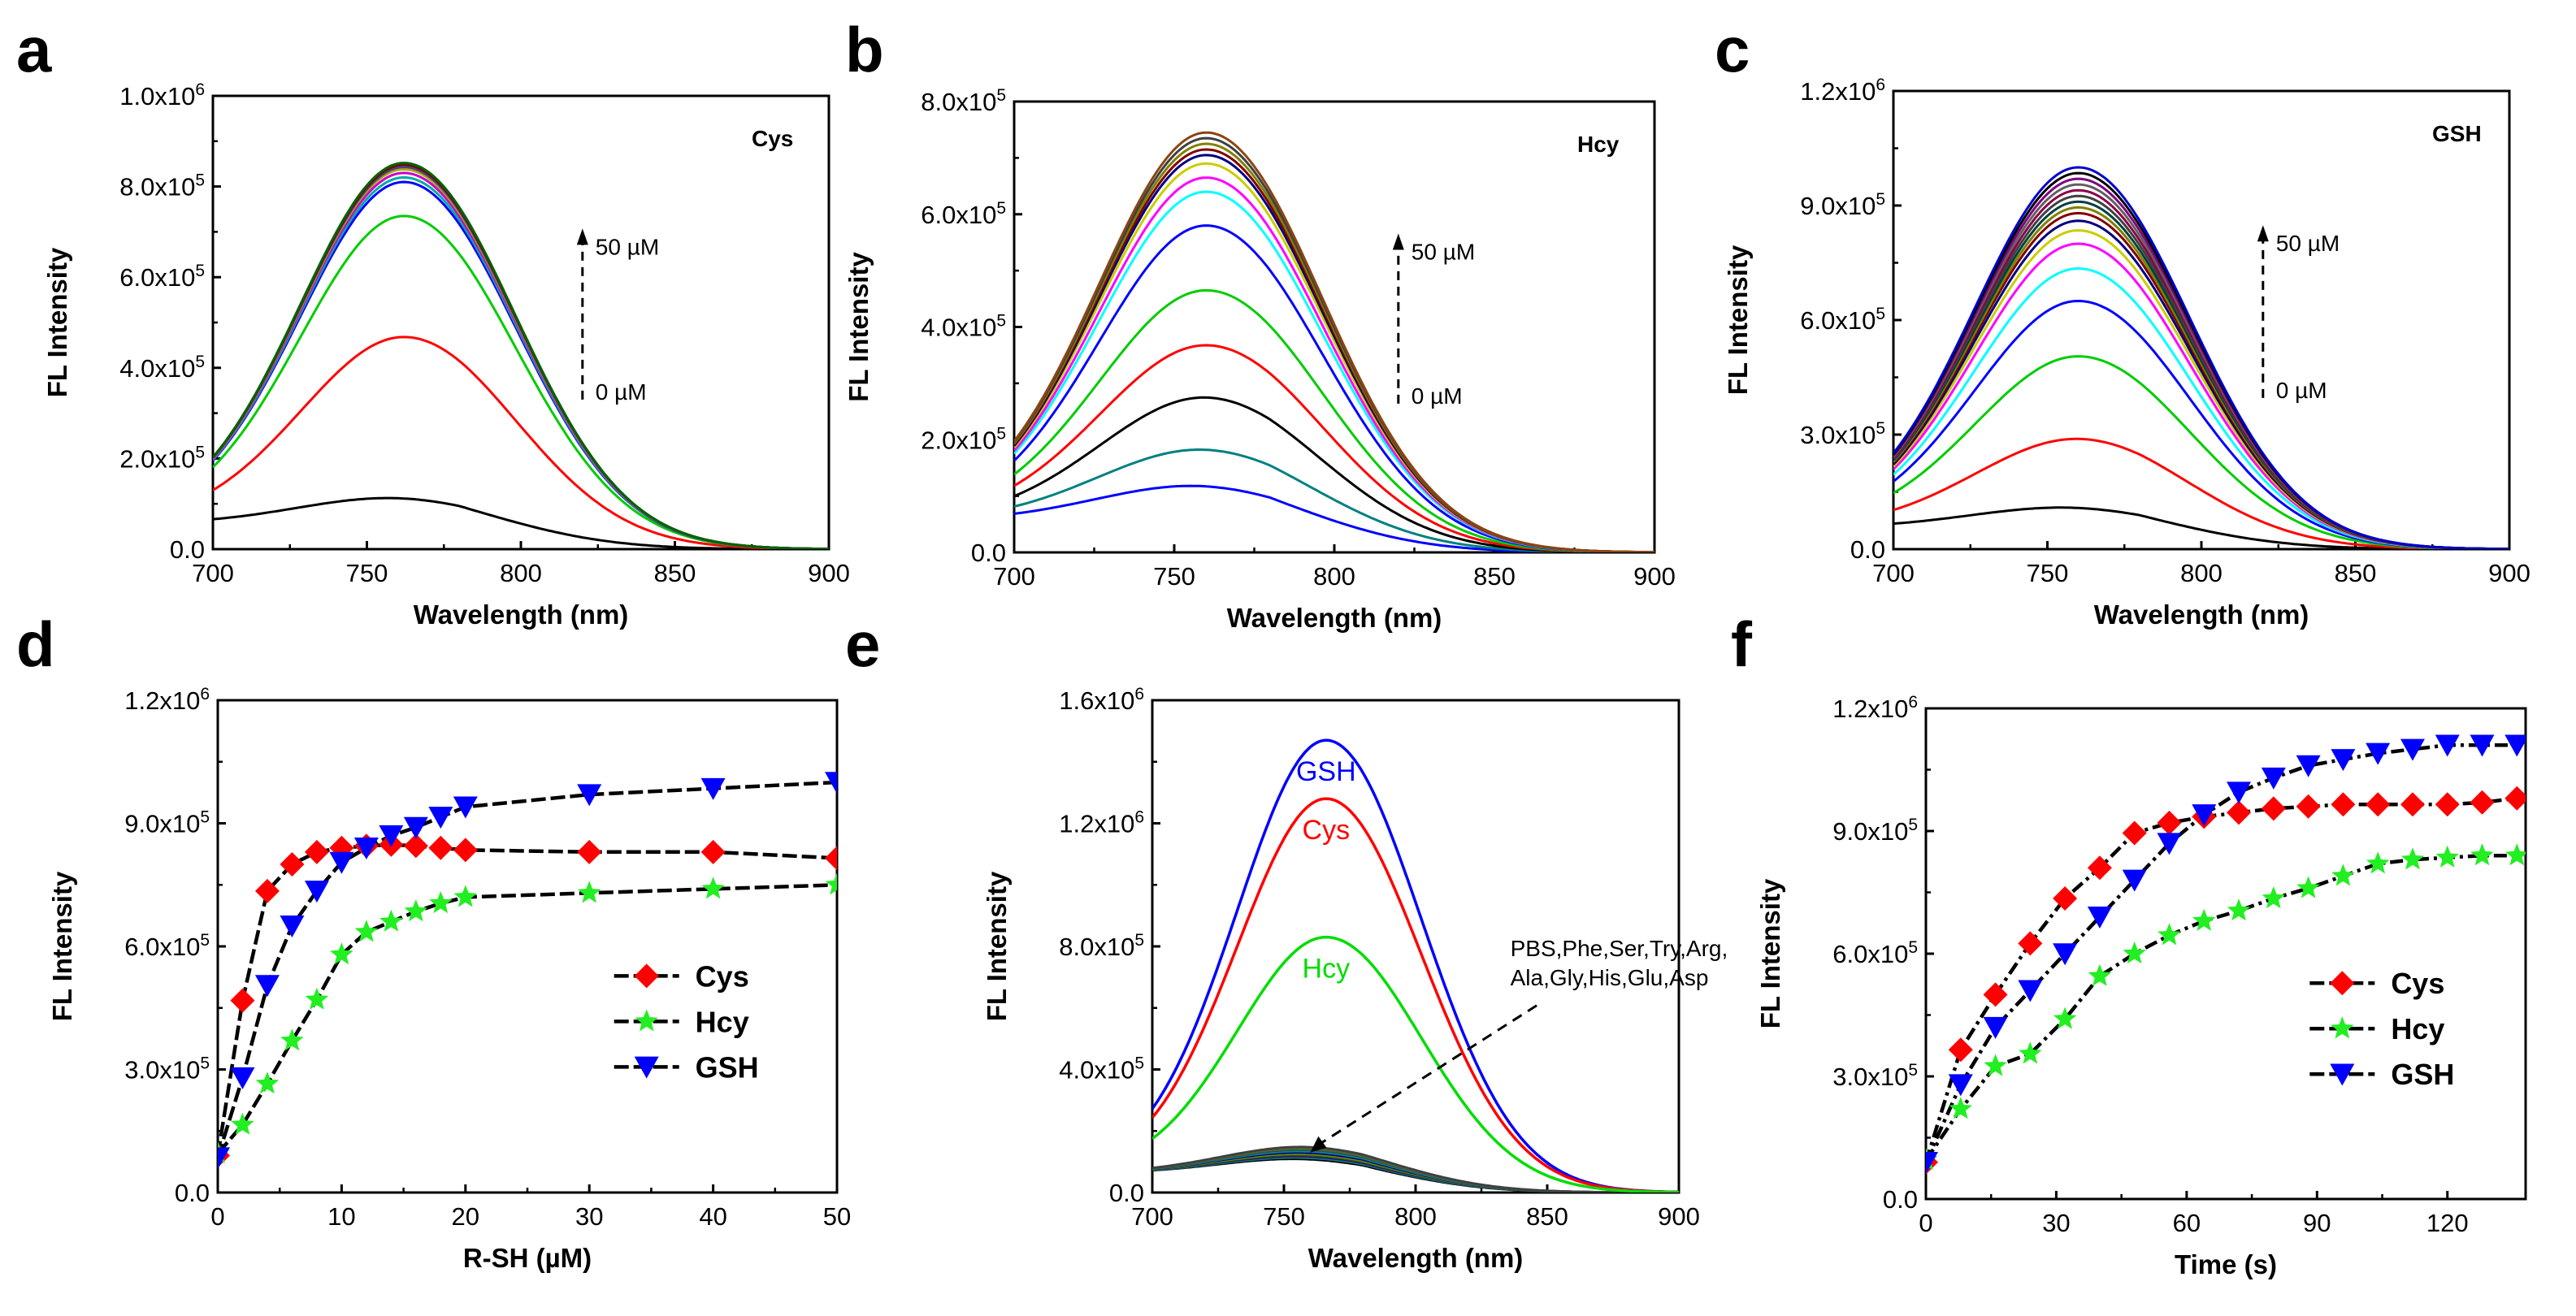  What do you see at coordinates (1097, 1070) in the screenshot?
I see `y-tick-label-base: 4.0x10` at bounding box center [1097, 1070].